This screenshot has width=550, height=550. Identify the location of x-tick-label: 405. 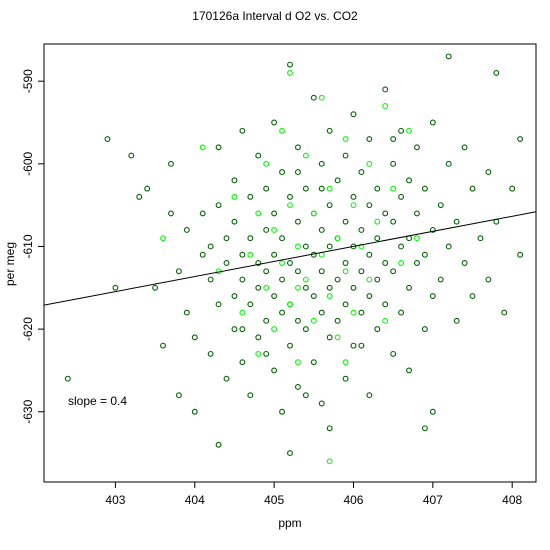
(274, 500).